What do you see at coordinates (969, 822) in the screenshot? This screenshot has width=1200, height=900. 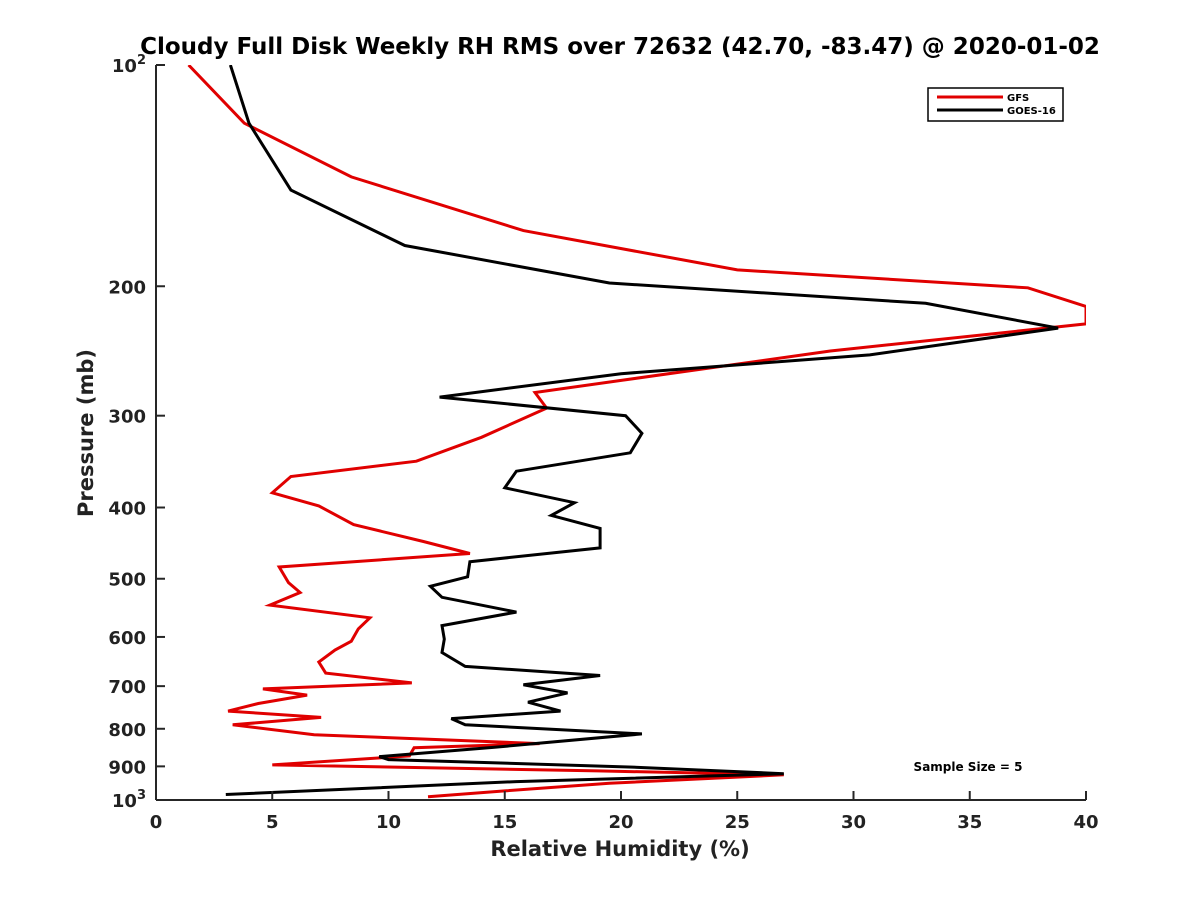 I see `x-tick-label: 35` at bounding box center [969, 822].